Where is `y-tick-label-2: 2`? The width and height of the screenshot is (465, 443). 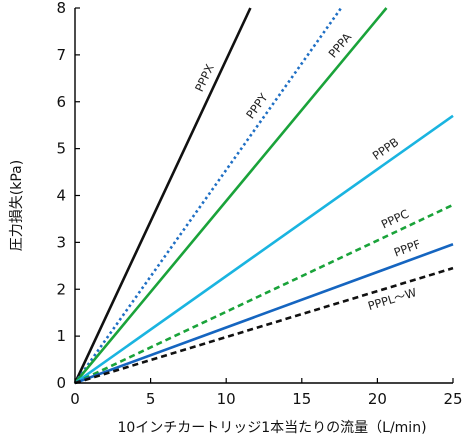 y-tick-label-2: 2 is located at coordinates (61, 289).